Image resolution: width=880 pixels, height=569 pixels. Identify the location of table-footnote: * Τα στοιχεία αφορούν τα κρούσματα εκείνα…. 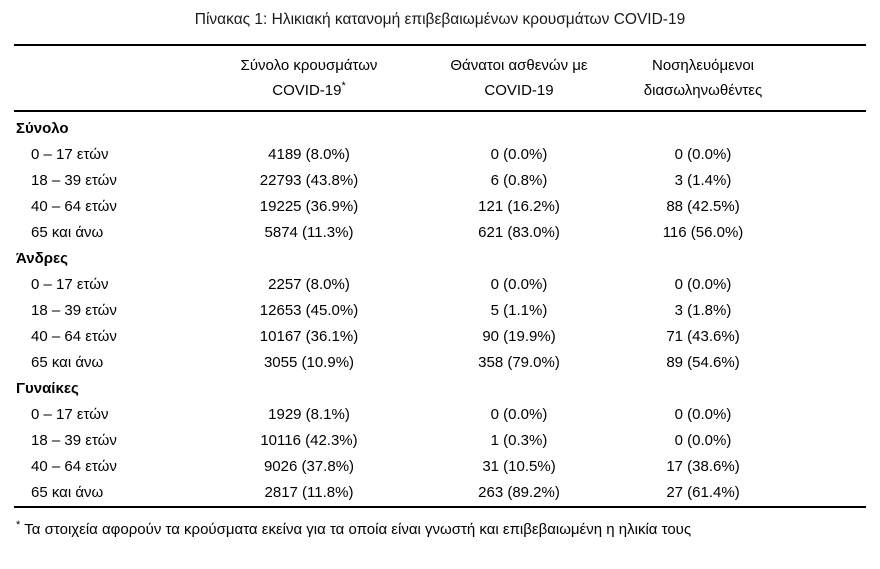
(440, 524).